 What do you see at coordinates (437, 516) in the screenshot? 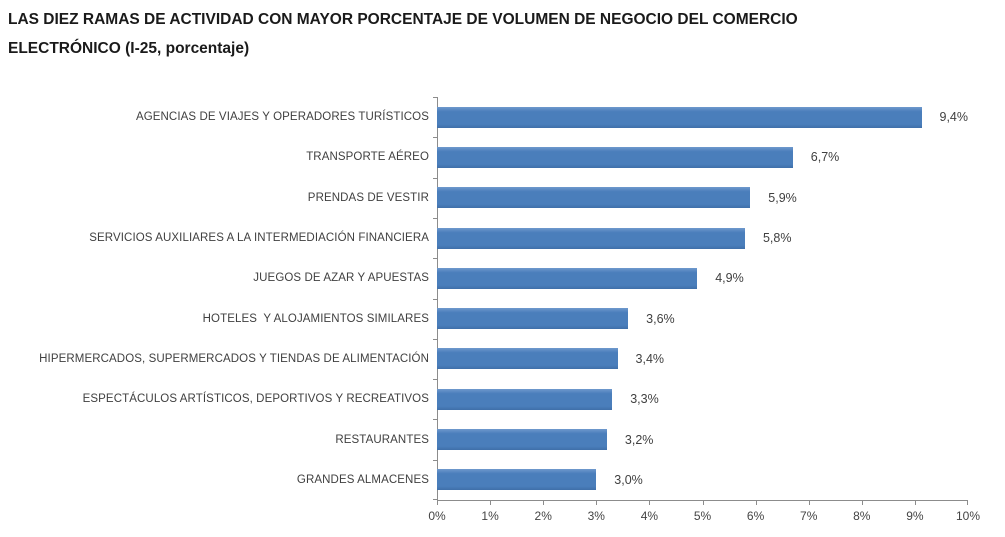
I see `x-axis-tick-label: 0%` at bounding box center [437, 516].